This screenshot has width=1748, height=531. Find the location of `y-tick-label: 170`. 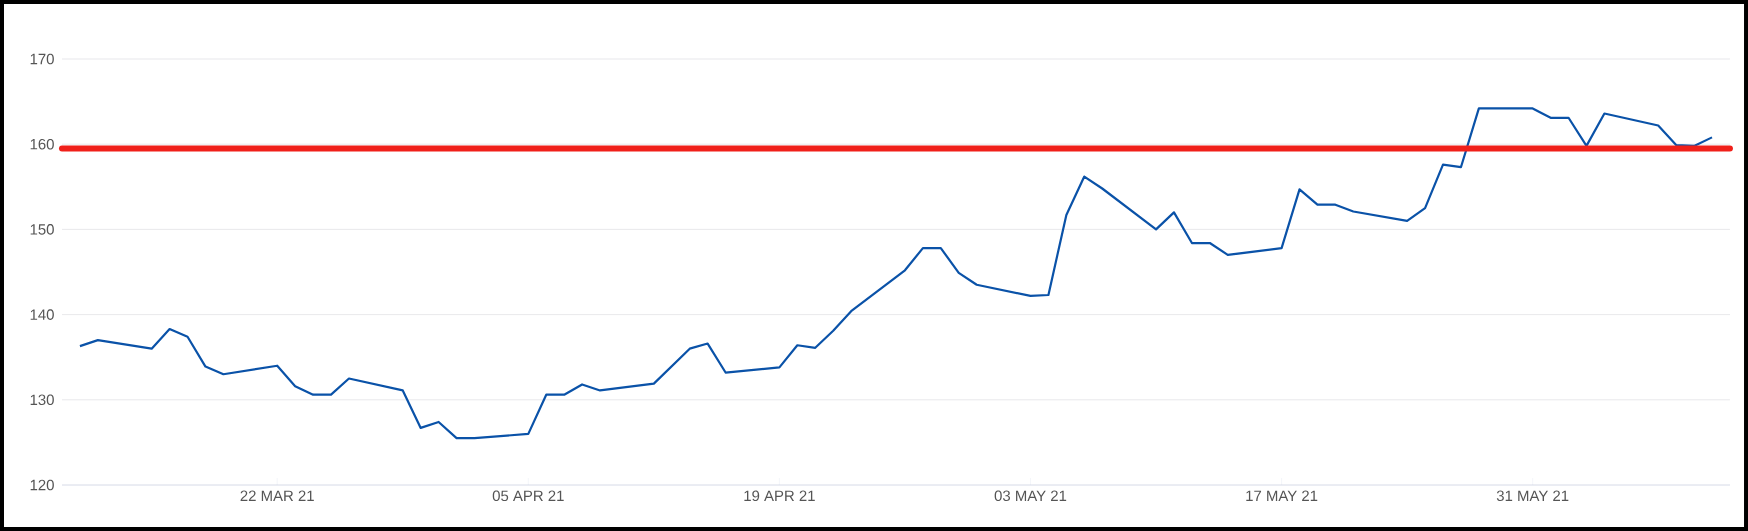

y-tick-label: 170 is located at coordinates (42, 59).